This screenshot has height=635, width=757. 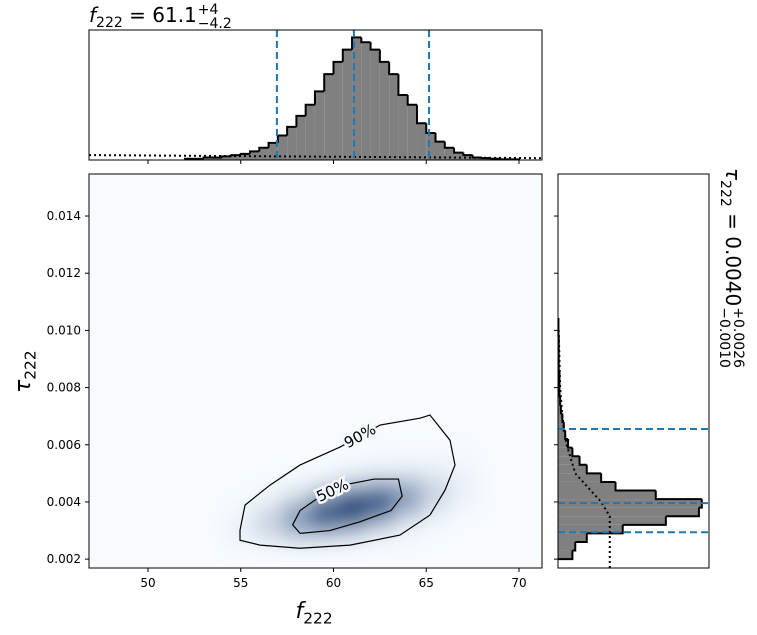 I want to click on x-tick-label: 55, so click(x=240, y=583).